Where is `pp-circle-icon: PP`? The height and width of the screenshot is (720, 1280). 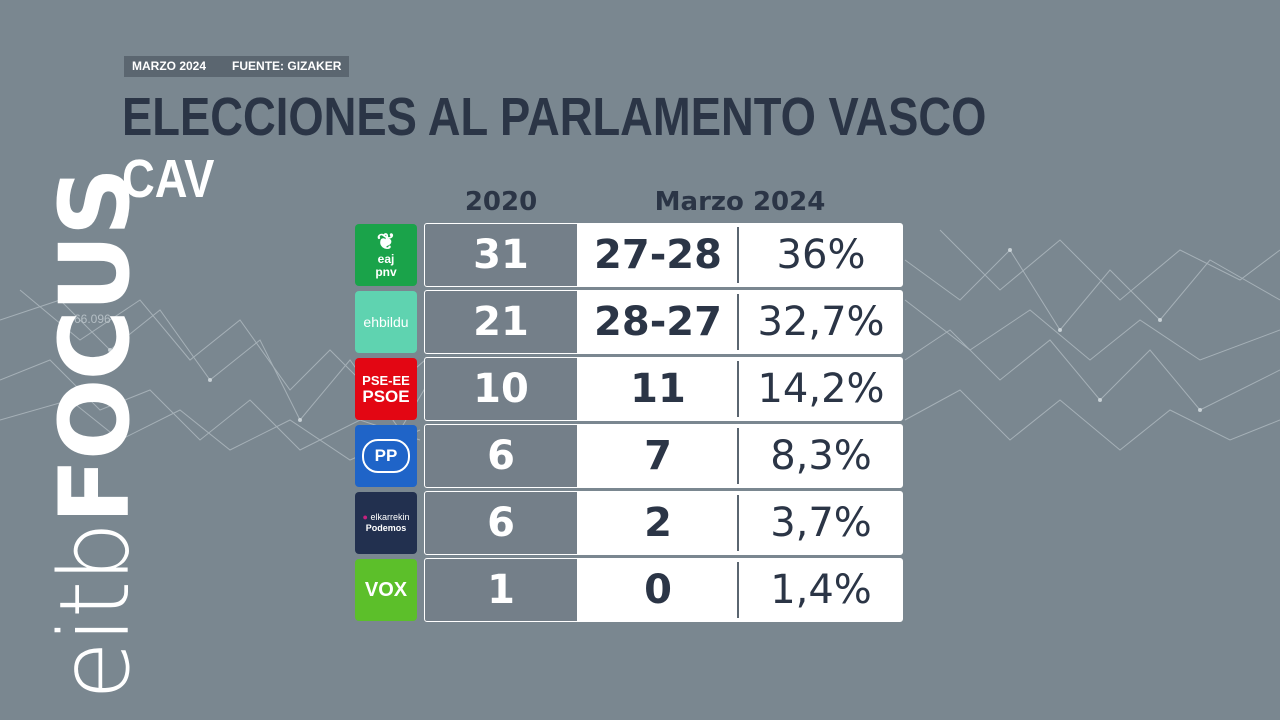 pp-circle-icon: PP is located at coordinates (386, 456).